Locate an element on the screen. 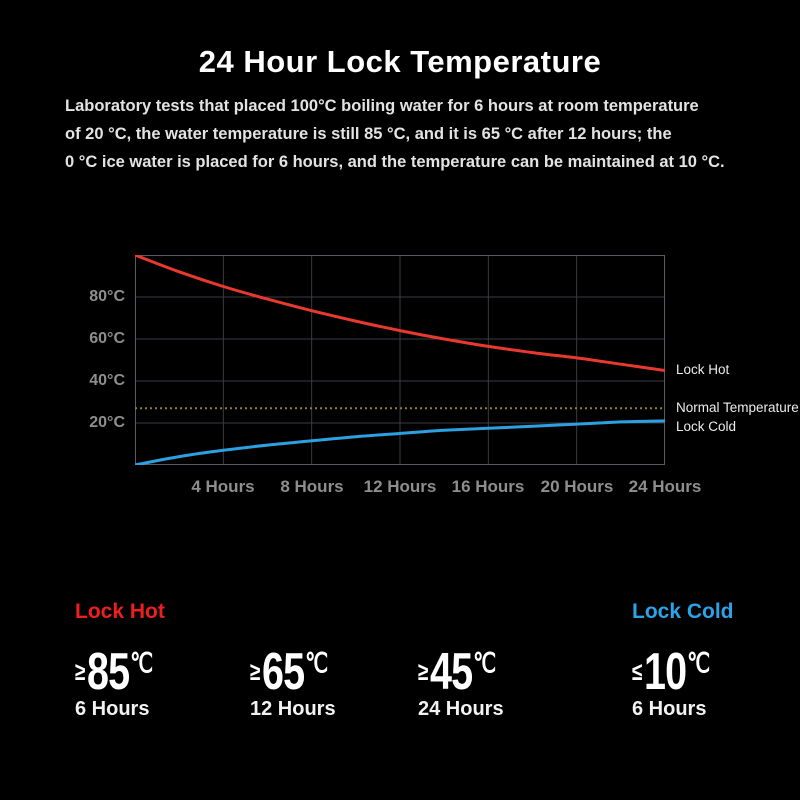 The height and width of the screenshot is (800, 800). stat-hot-12h: ≥65℃ 12 Hours is located at coordinates (301, 660).